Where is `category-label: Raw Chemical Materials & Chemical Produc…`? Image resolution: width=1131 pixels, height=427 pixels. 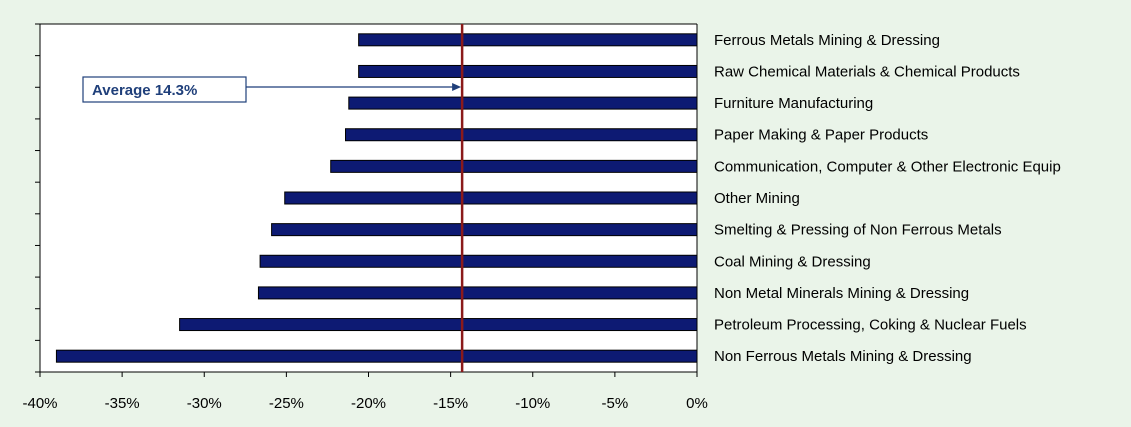
category-label: Raw Chemical Materials & Chemical Produc… is located at coordinates (867, 71).